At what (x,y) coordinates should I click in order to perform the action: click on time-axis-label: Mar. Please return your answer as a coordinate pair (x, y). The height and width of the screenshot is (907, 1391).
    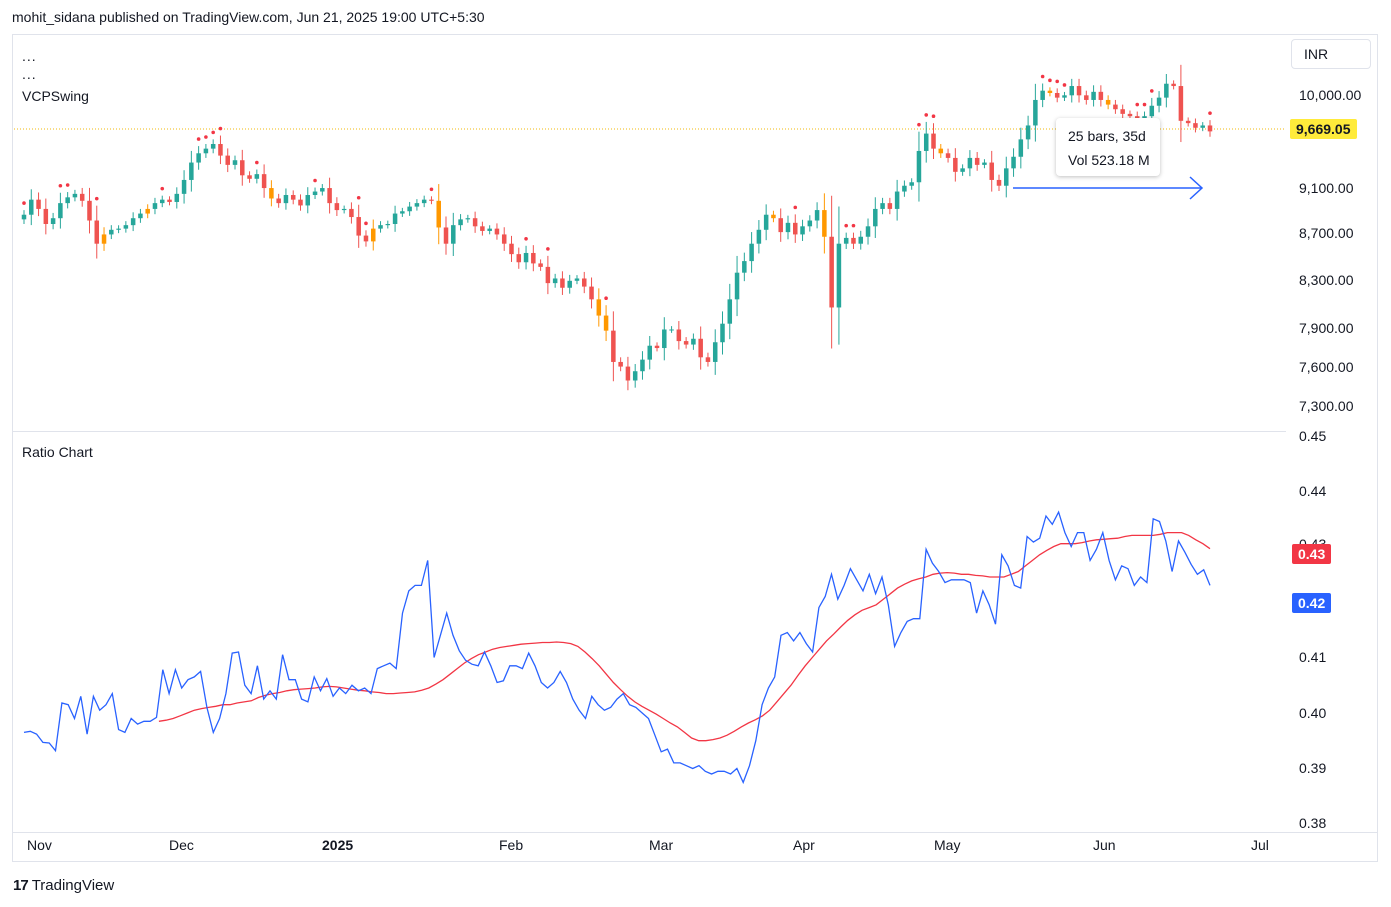
    Looking at the image, I should click on (661, 845).